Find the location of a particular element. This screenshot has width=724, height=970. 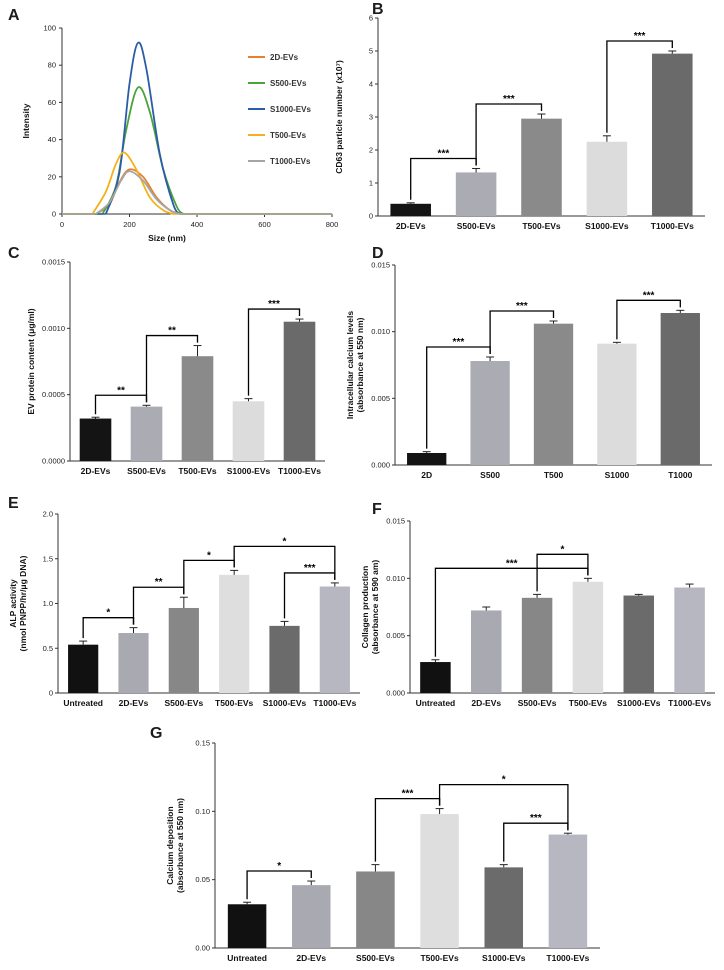

series-line is located at coordinates (143, 128).